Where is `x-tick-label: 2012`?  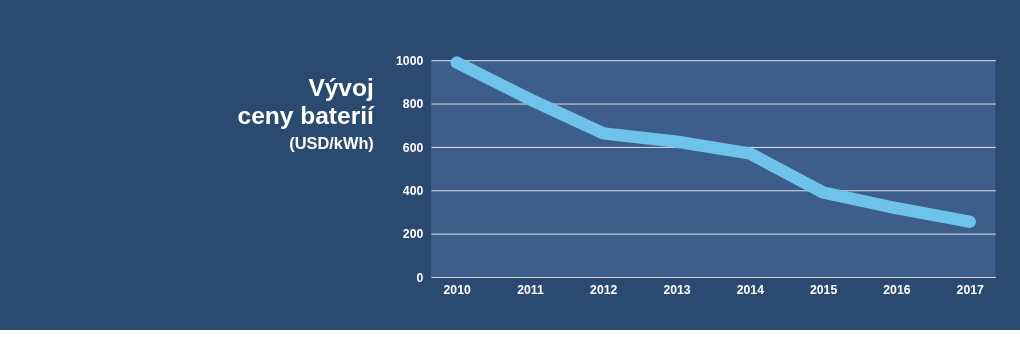 x-tick-label: 2012 is located at coordinates (604, 289).